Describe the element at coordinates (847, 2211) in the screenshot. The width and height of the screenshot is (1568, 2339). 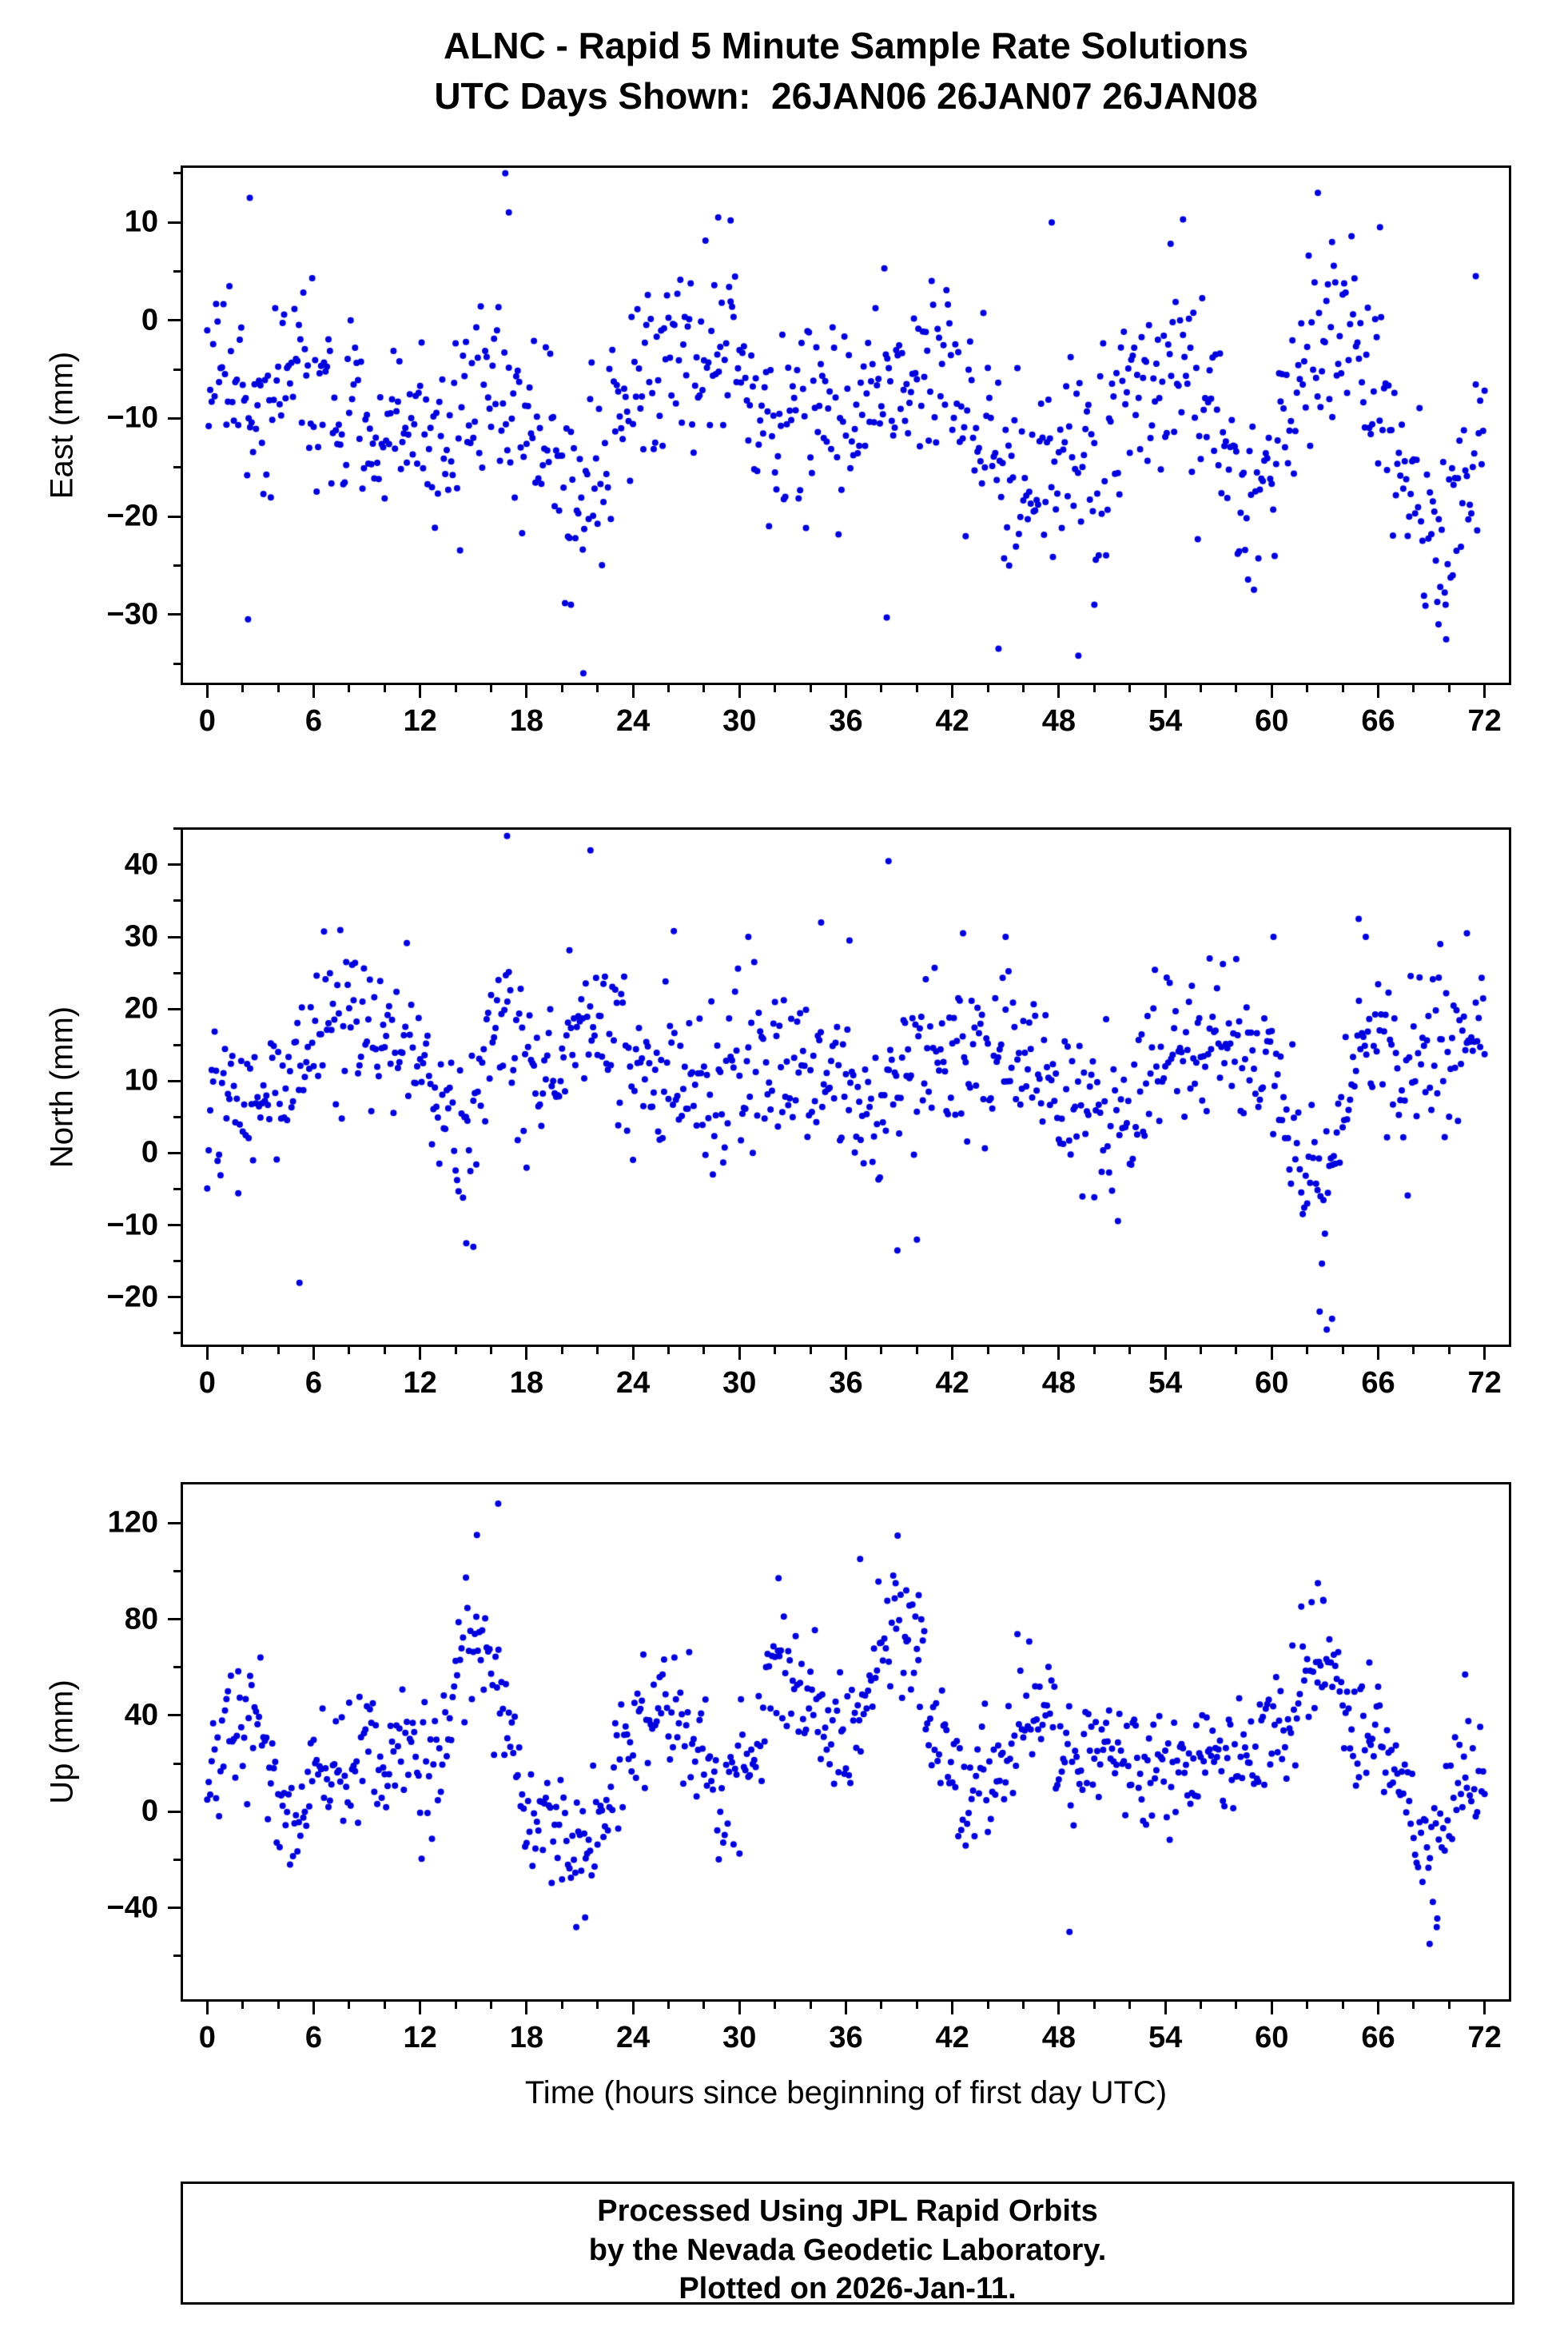
I see `footer-line-1: Processed Using JPL Rapid Orbits` at that location.